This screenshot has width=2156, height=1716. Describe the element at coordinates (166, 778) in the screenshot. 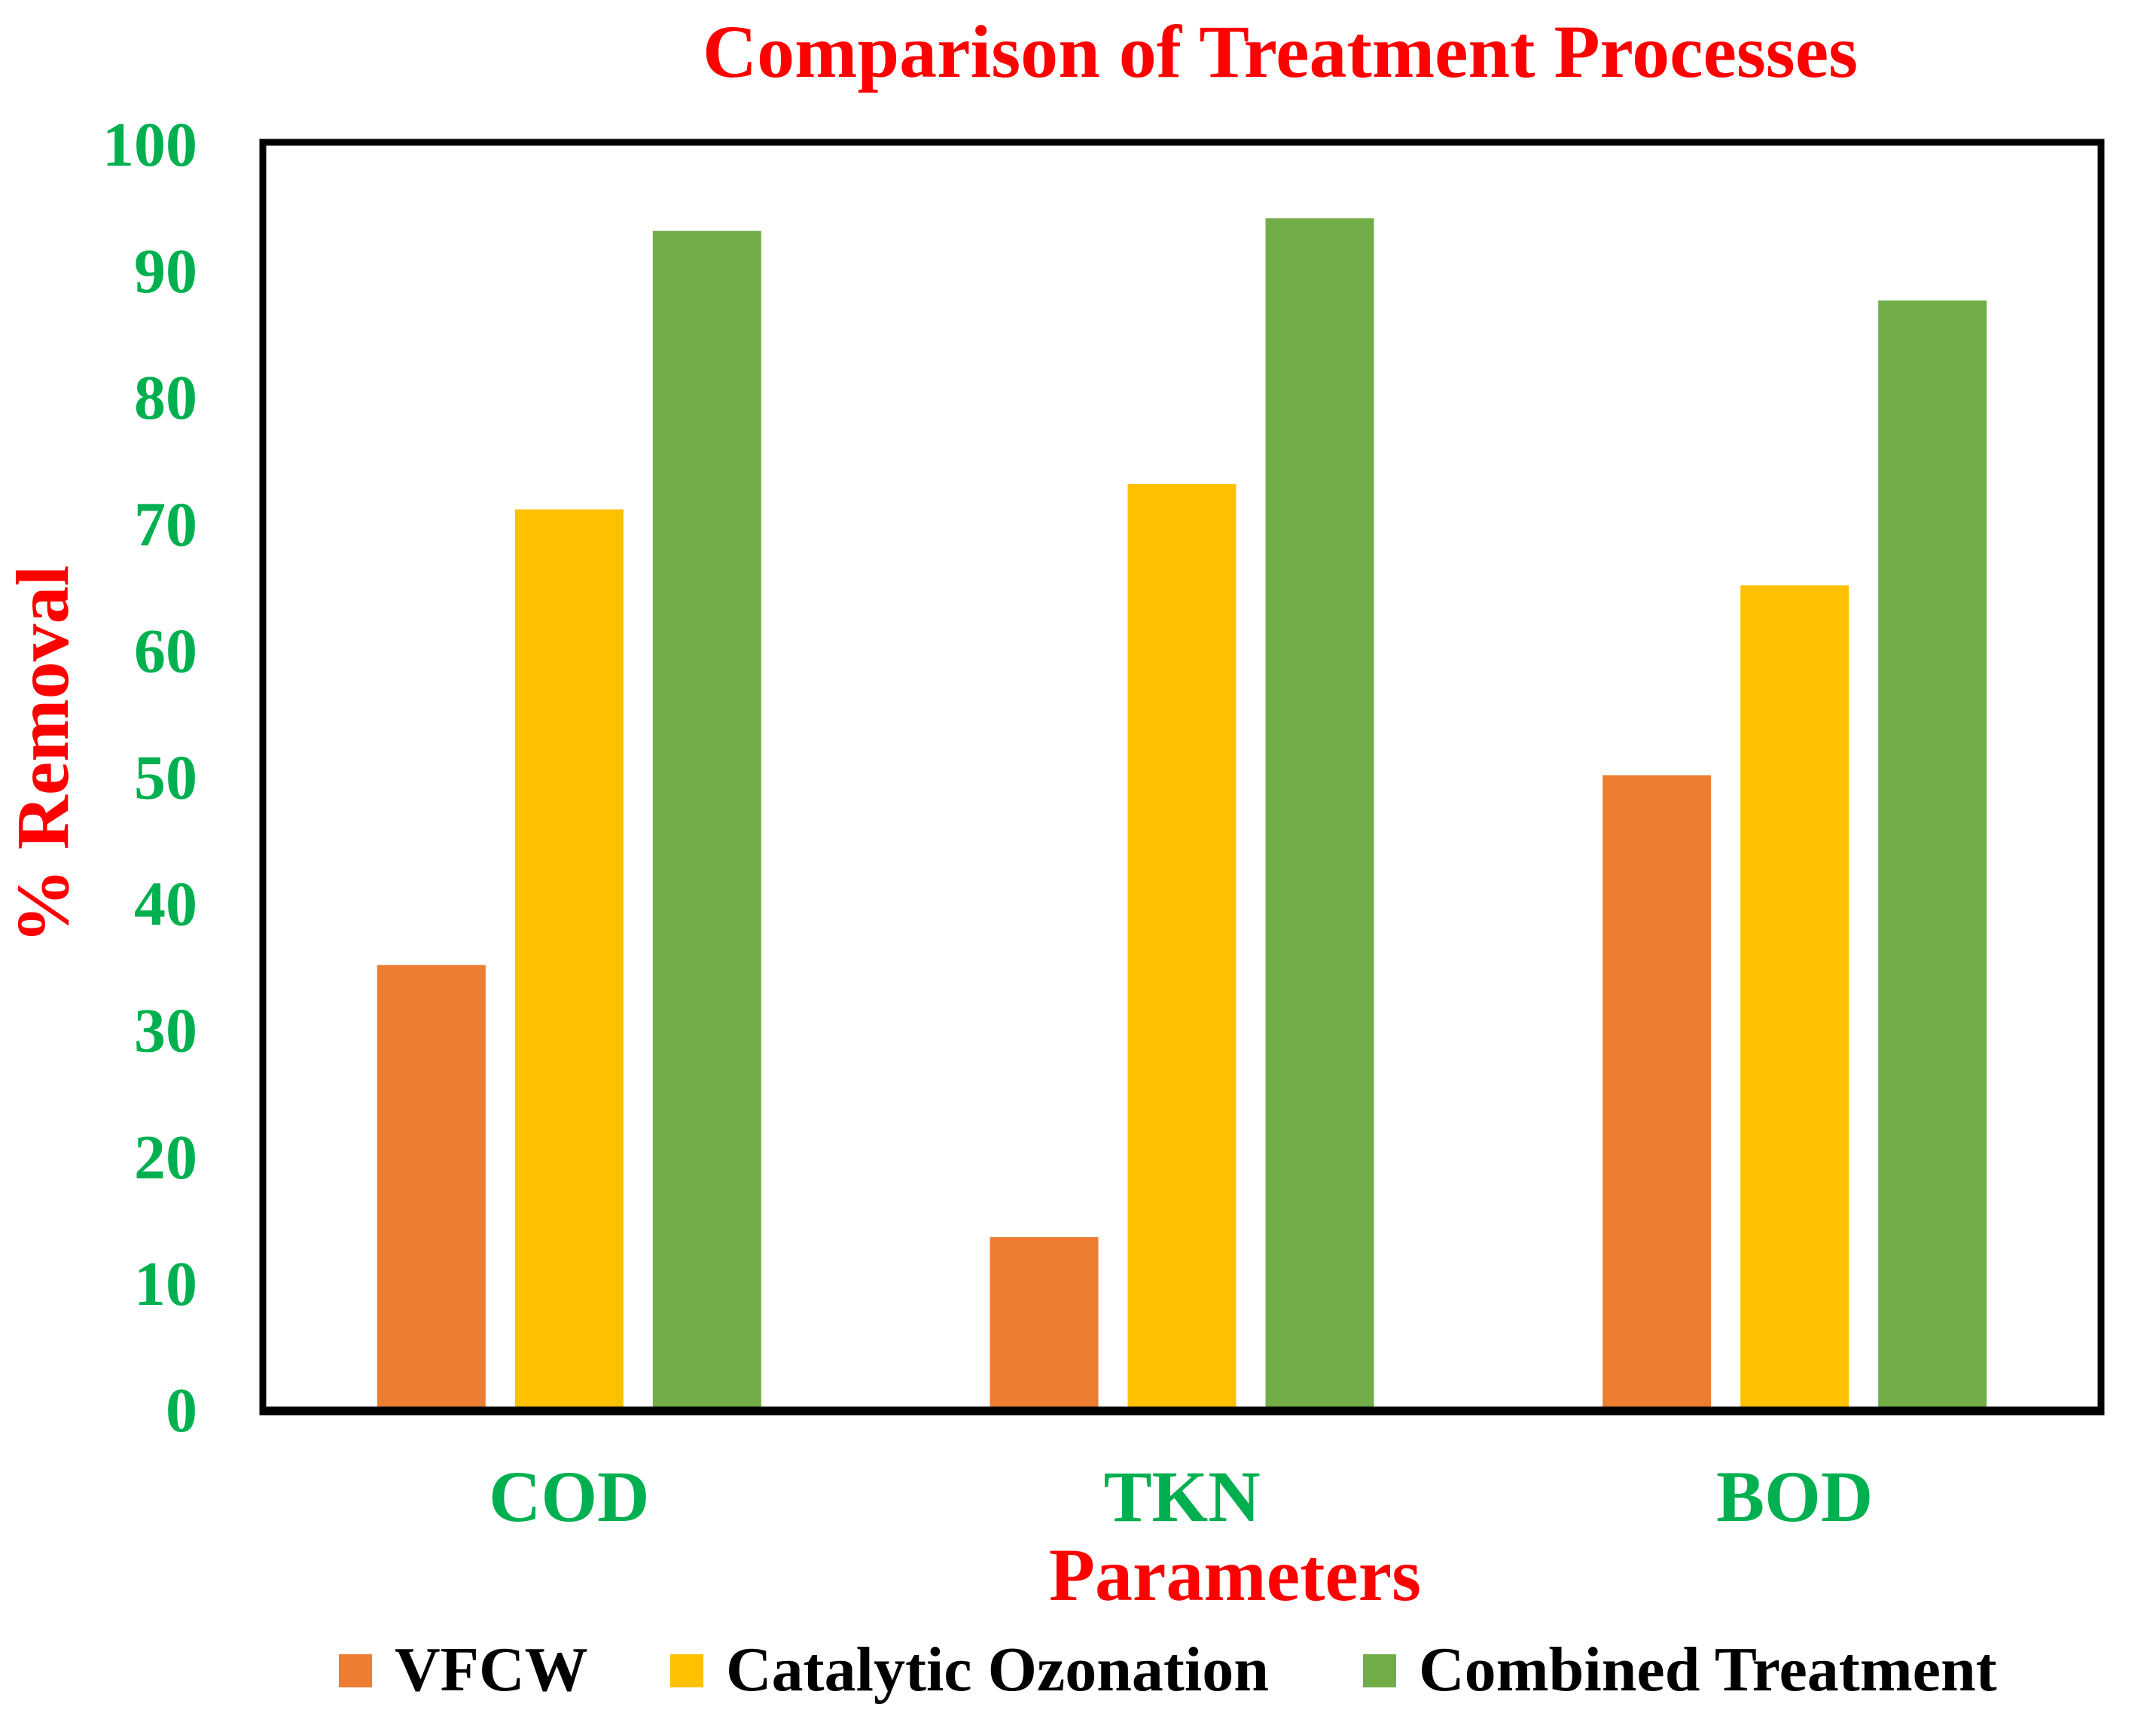

I see `y-tick-label: 50` at that location.